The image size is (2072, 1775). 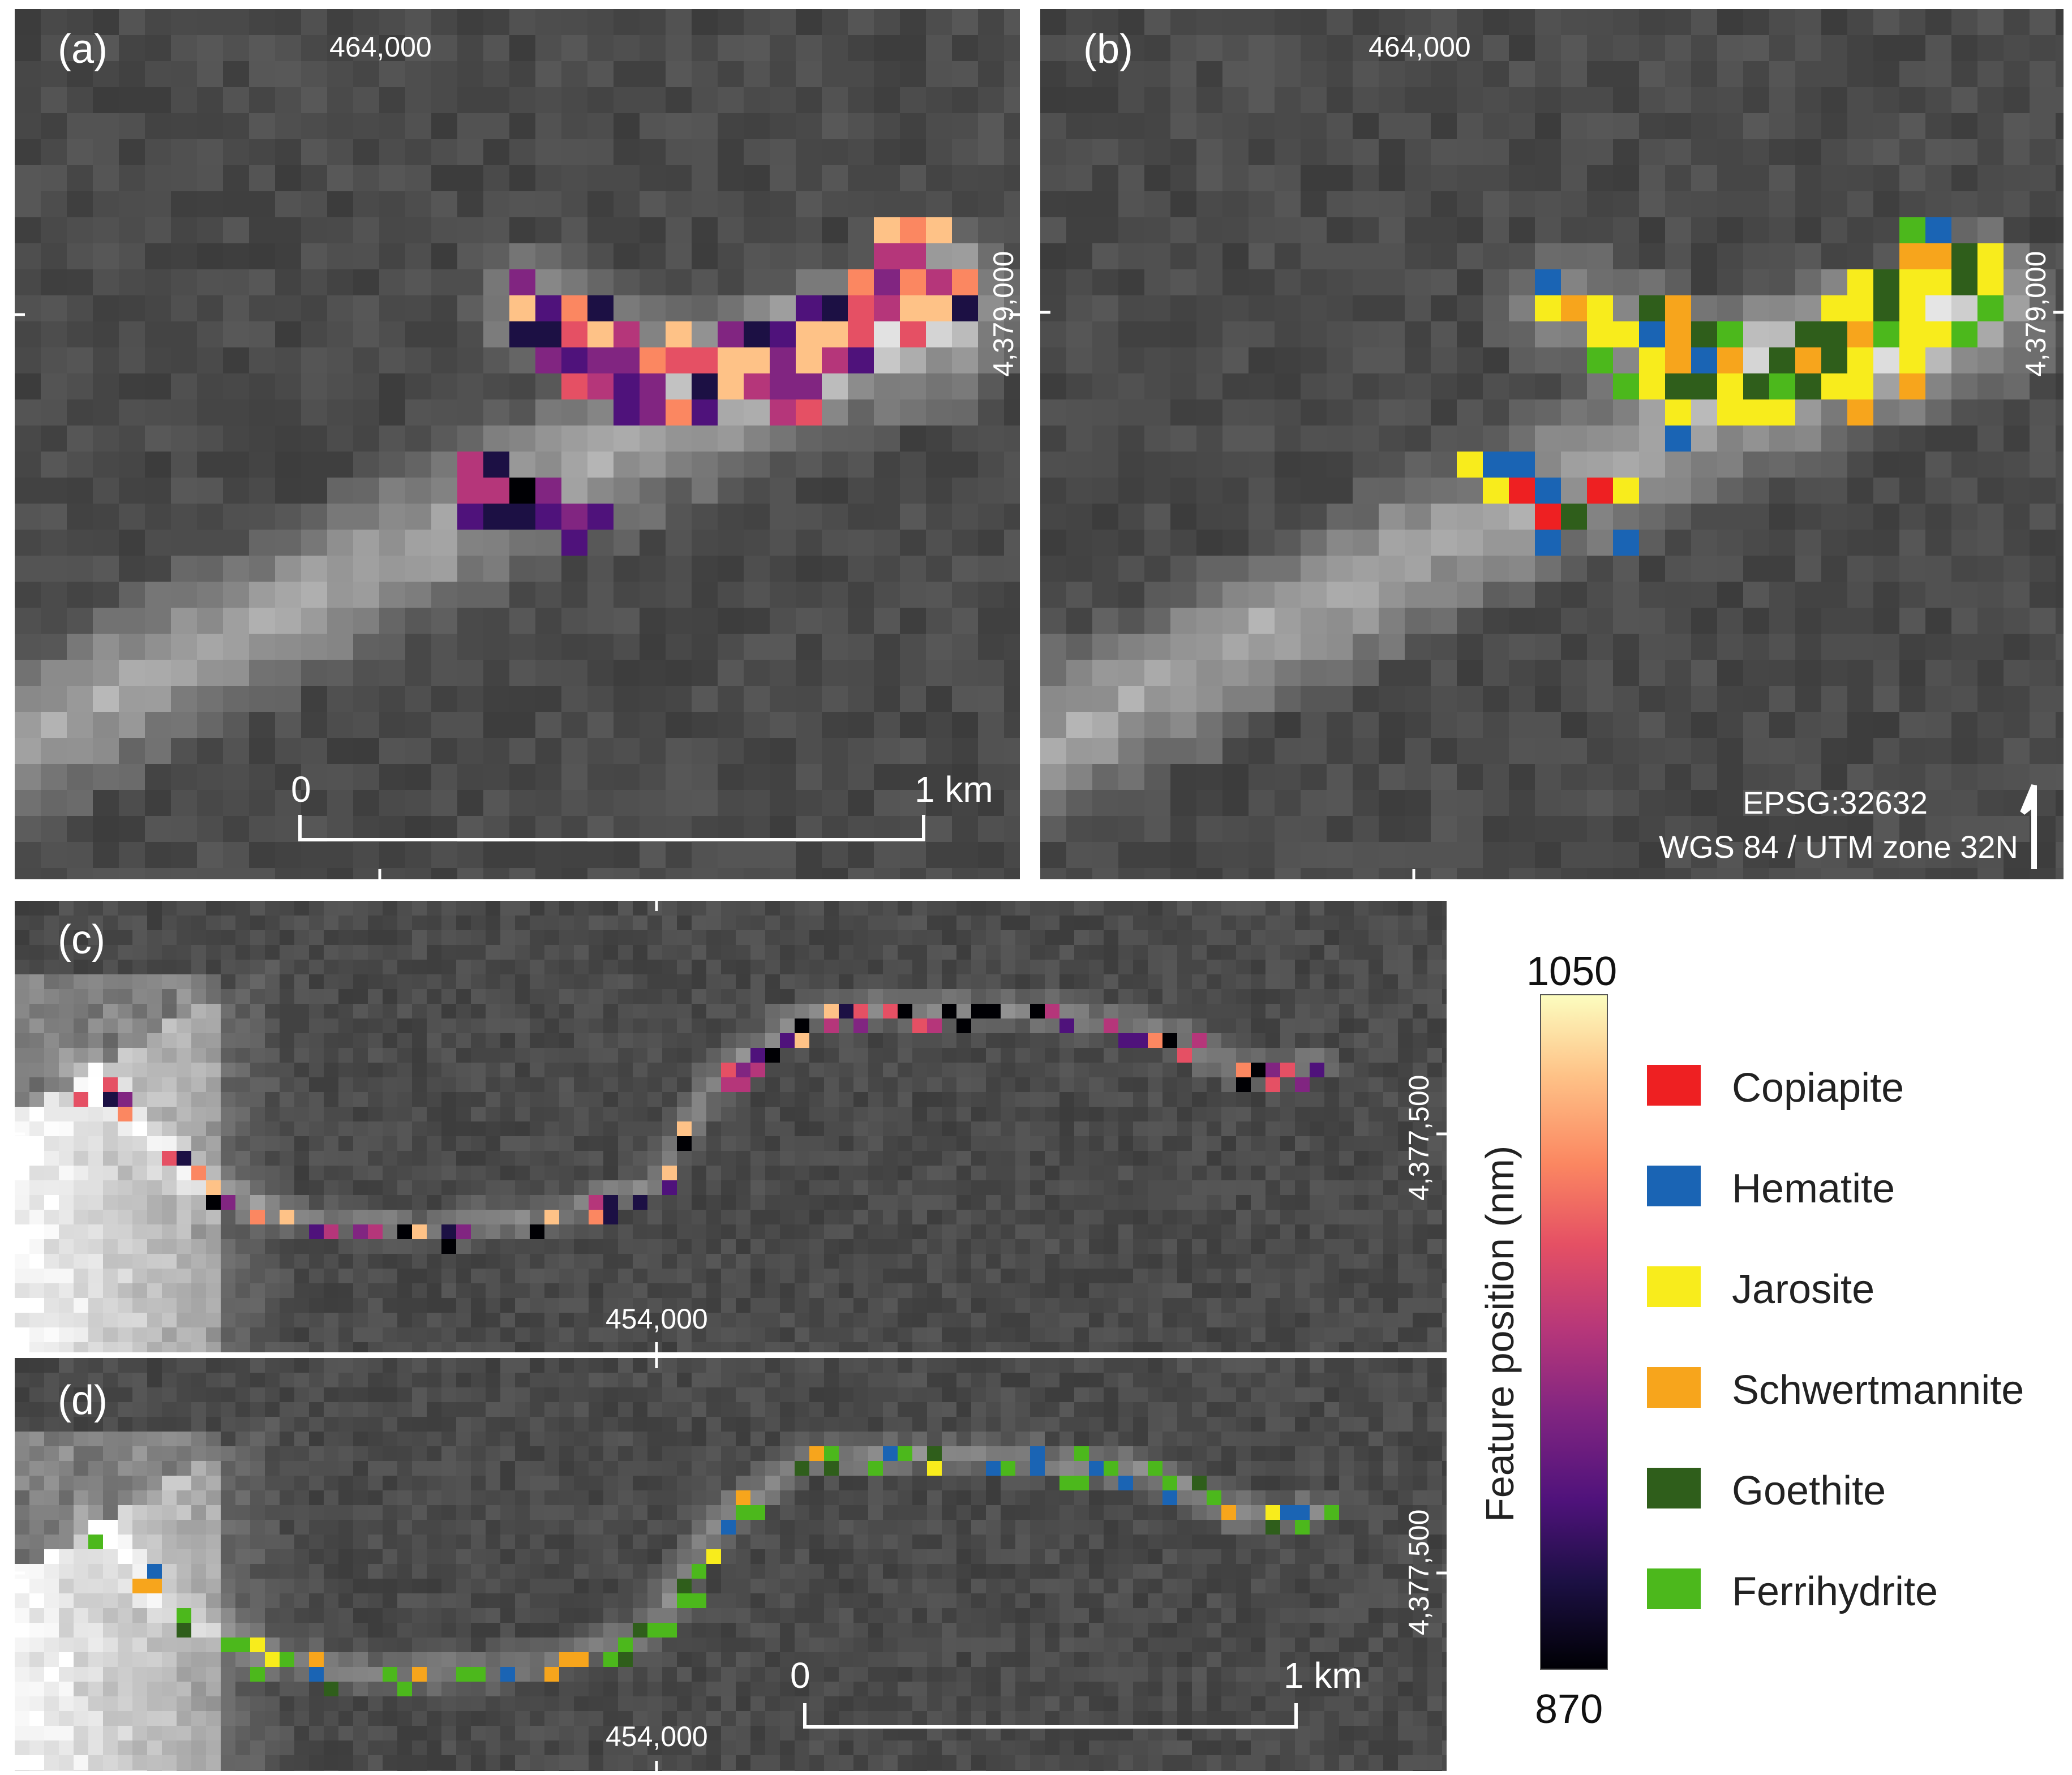 What do you see at coordinates (1420, 47) in the screenshot?
I see `panel-b-x-tick: 464,000` at bounding box center [1420, 47].